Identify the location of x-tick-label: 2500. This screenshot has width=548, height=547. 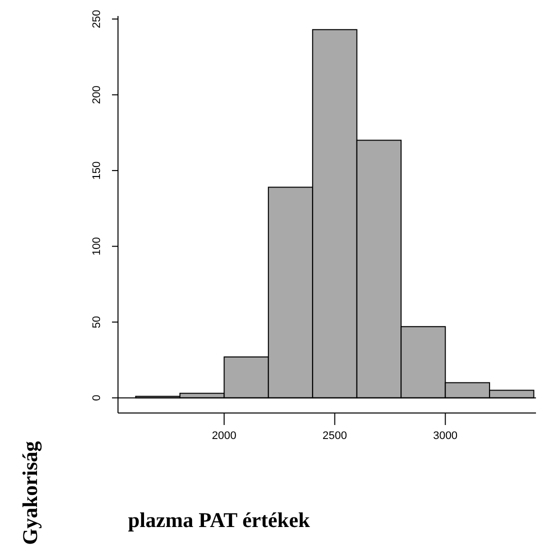
(334, 436).